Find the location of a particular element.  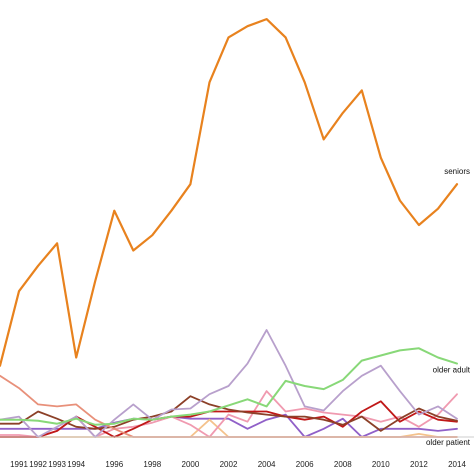

x-tick-label: 2002 is located at coordinates (229, 464).